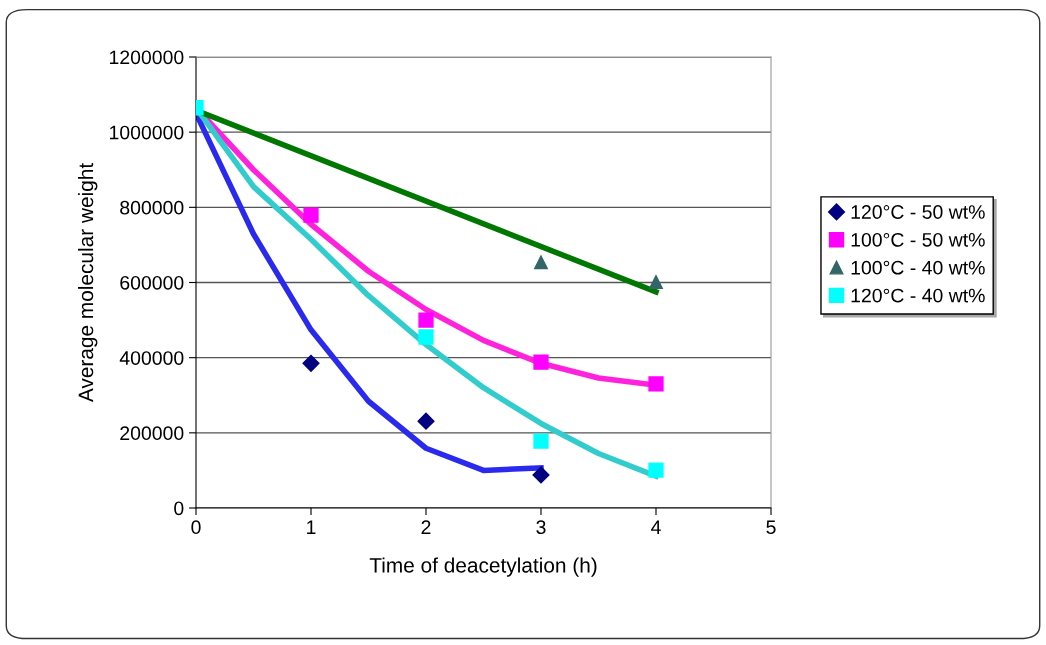 This screenshot has height=645, width=1046. I want to click on legend-label: 120°C - 50 wt%, so click(918, 212).